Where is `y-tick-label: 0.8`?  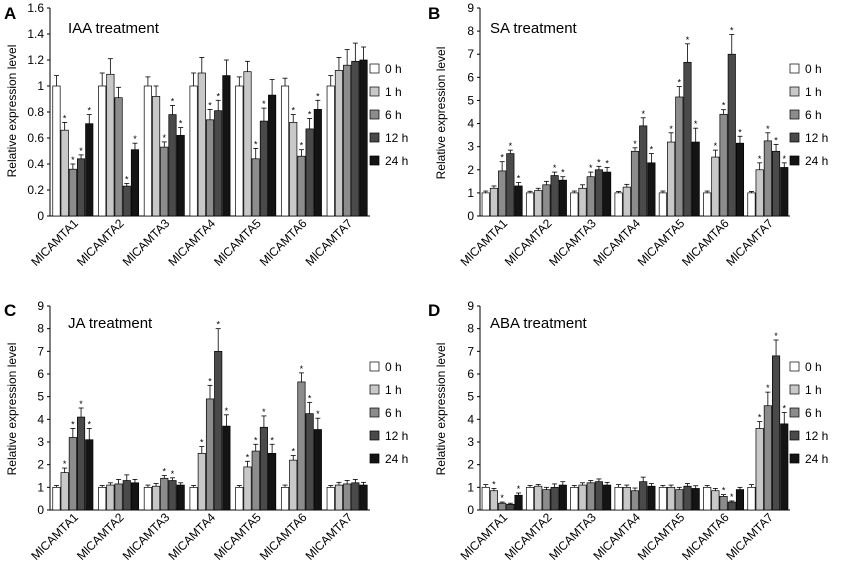 y-tick-label: 0.8 is located at coordinates (35, 112).